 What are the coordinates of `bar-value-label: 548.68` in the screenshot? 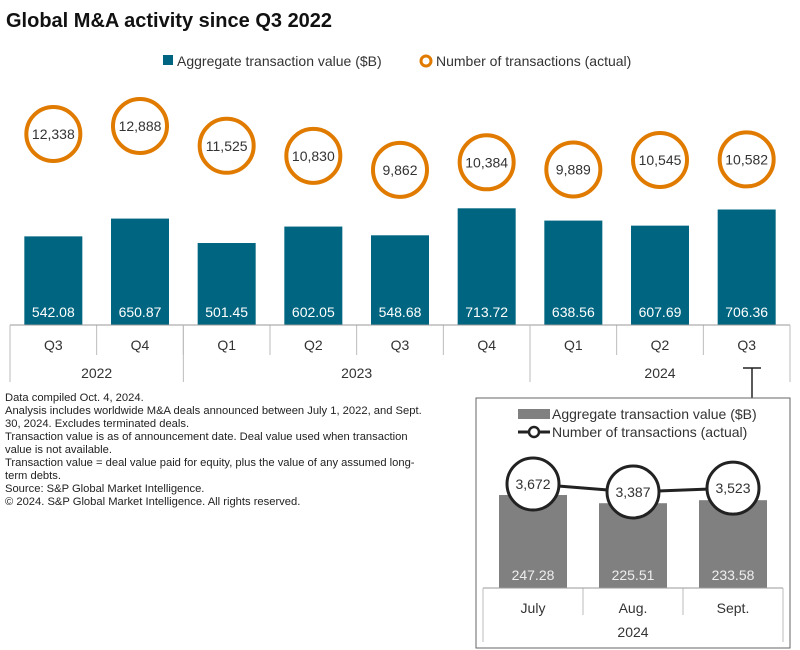 It's located at (400, 312).